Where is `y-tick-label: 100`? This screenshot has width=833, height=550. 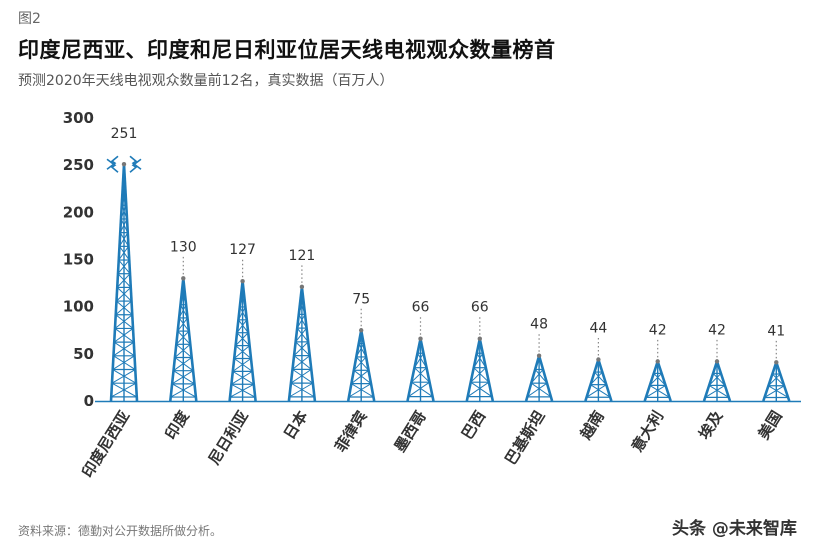 y-tick-label: 100 is located at coordinates (78, 307).